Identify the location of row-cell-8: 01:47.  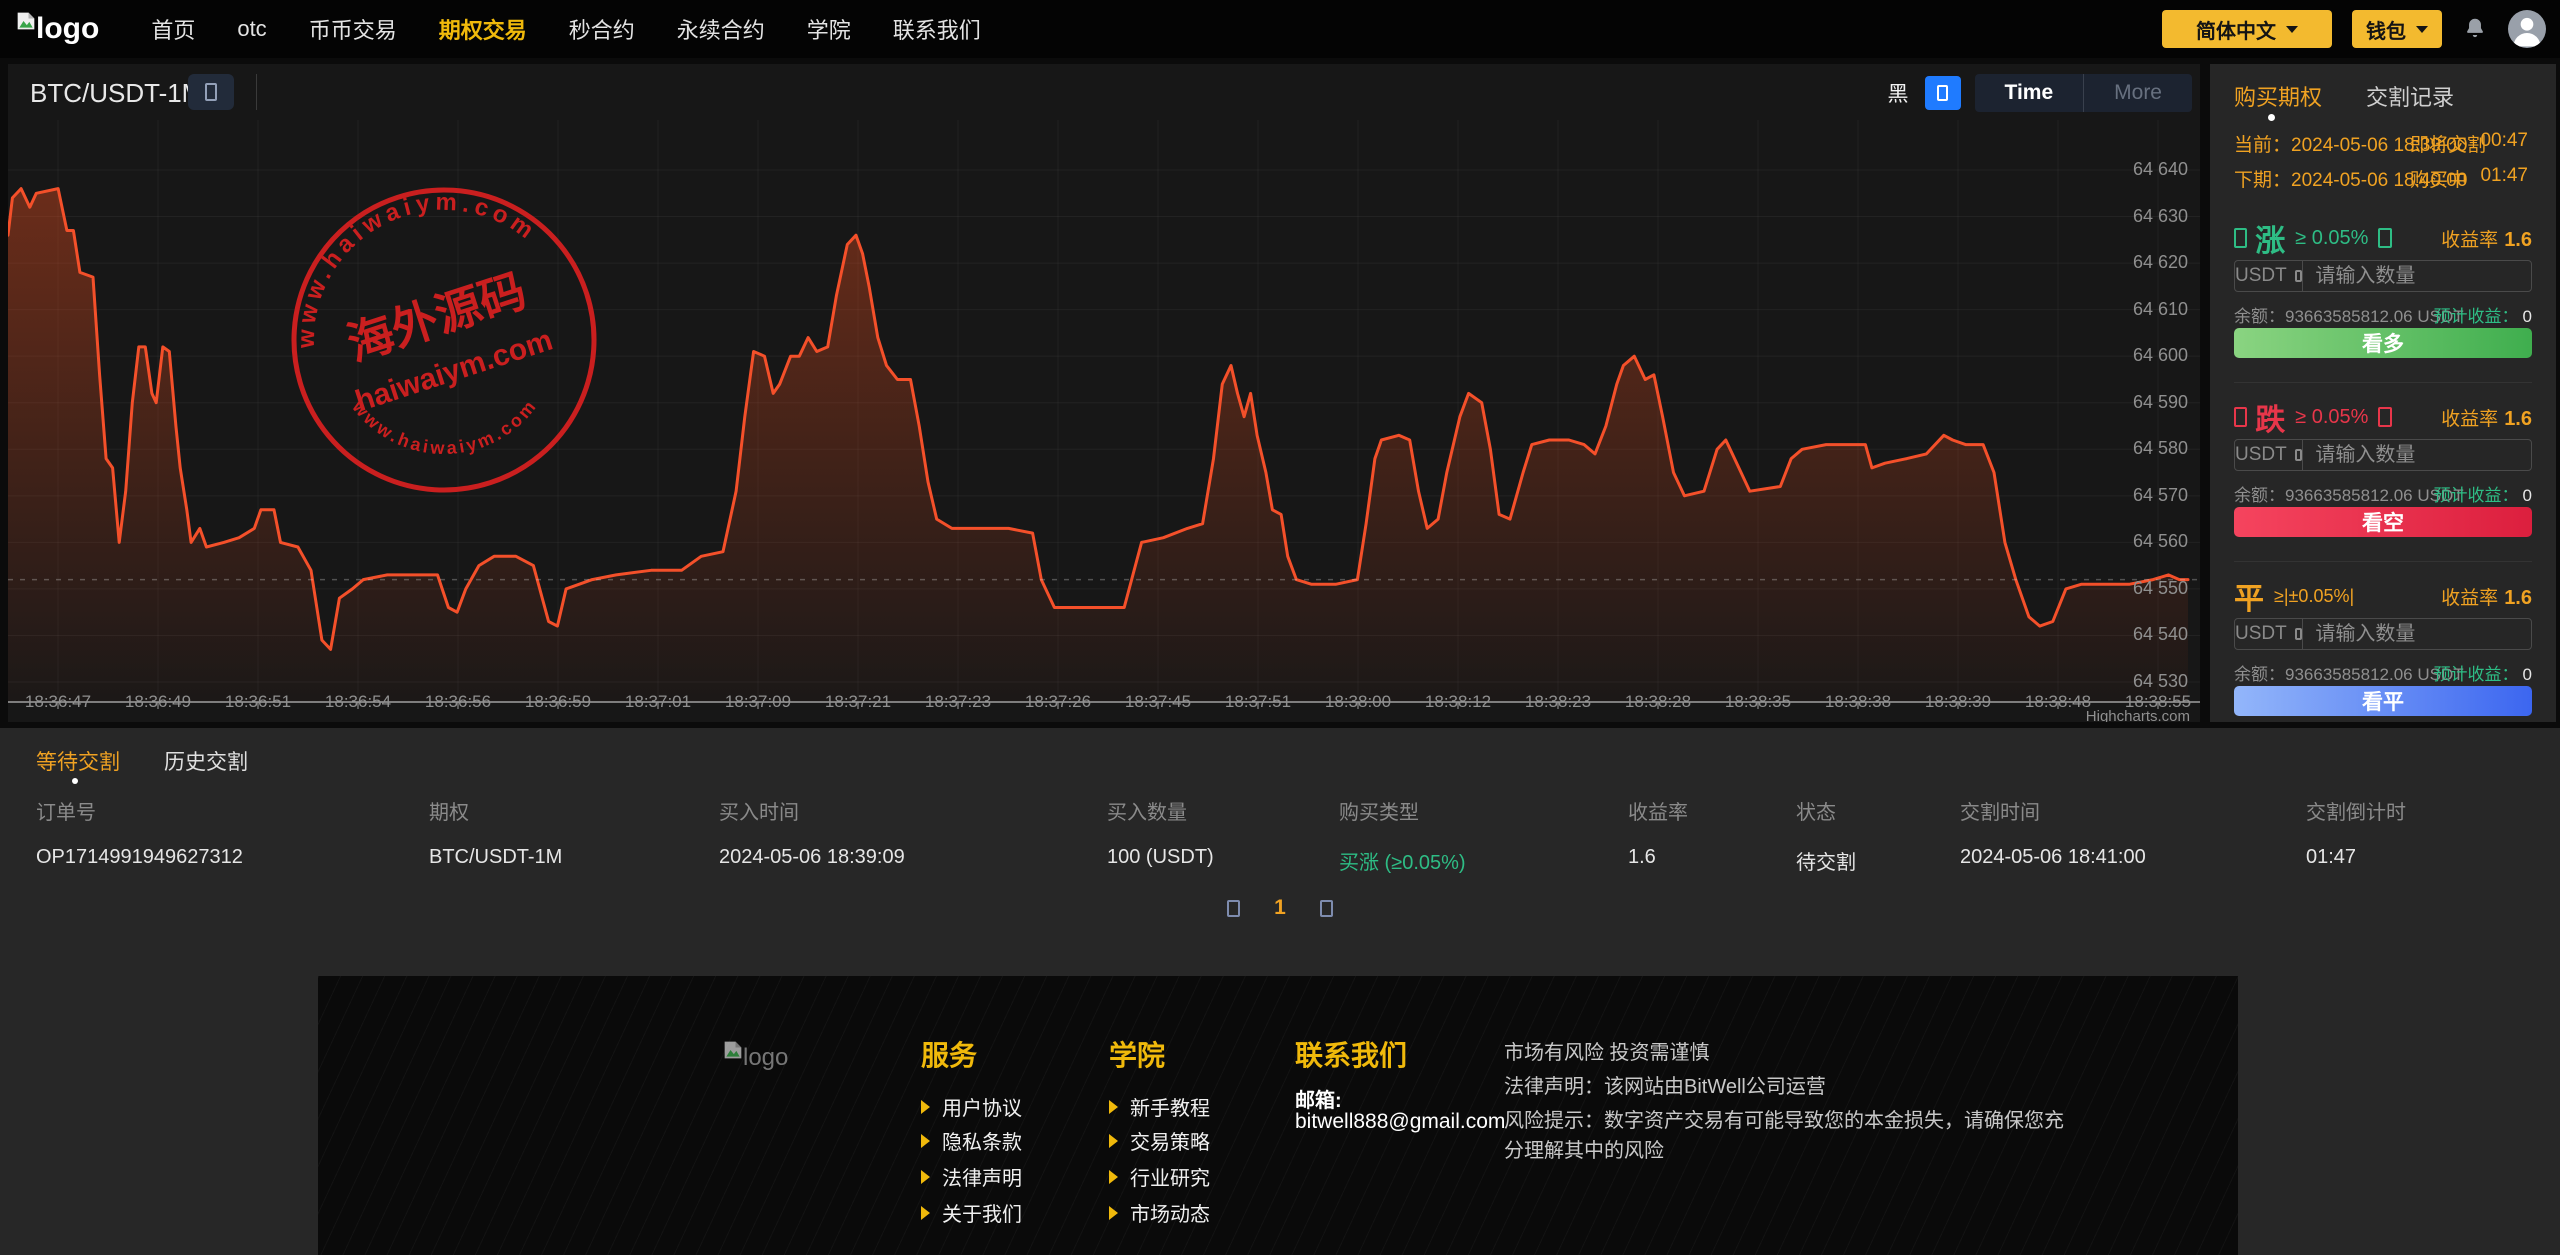
(2331, 857).